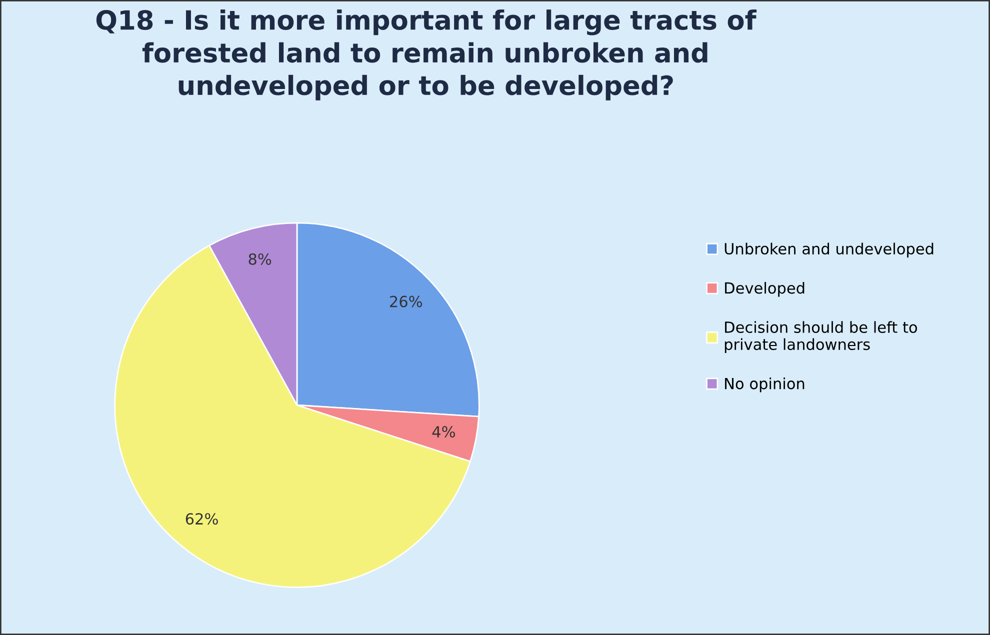 Image resolution: width=990 pixels, height=635 pixels. I want to click on legend-label: Developed, so click(764, 289).